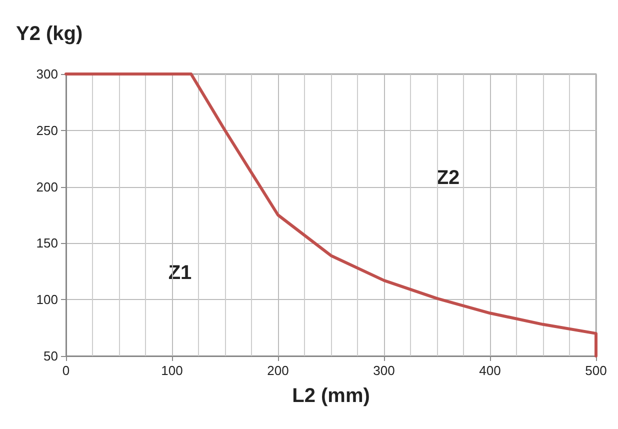  I want to click on y-tick-label: 100, so click(47, 300).